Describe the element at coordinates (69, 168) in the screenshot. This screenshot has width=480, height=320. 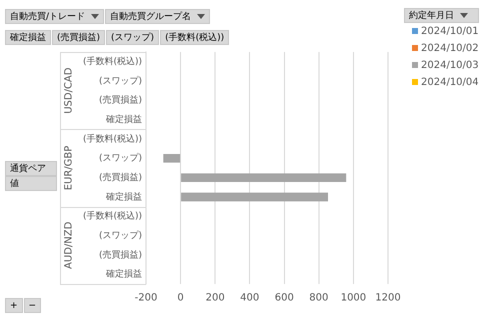
I see `text: EUR/GBP` at that location.